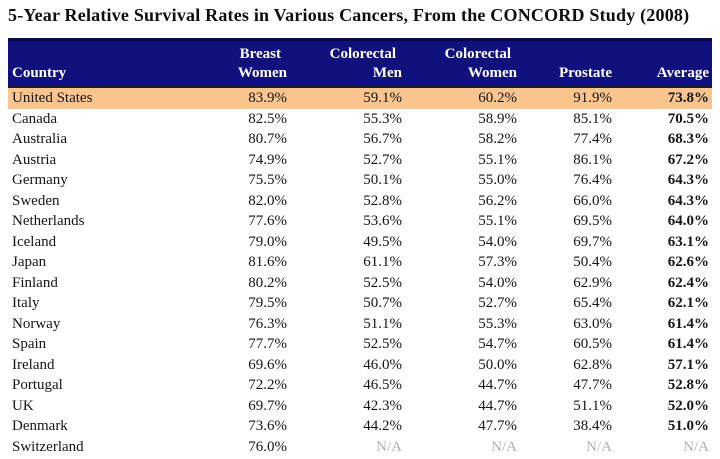 The image size is (720, 459). Describe the element at coordinates (360, 344) in the screenshot. I see `table-row: Spain 77.7% 52.5% 54.7% 60.5% 61.4%` at that location.